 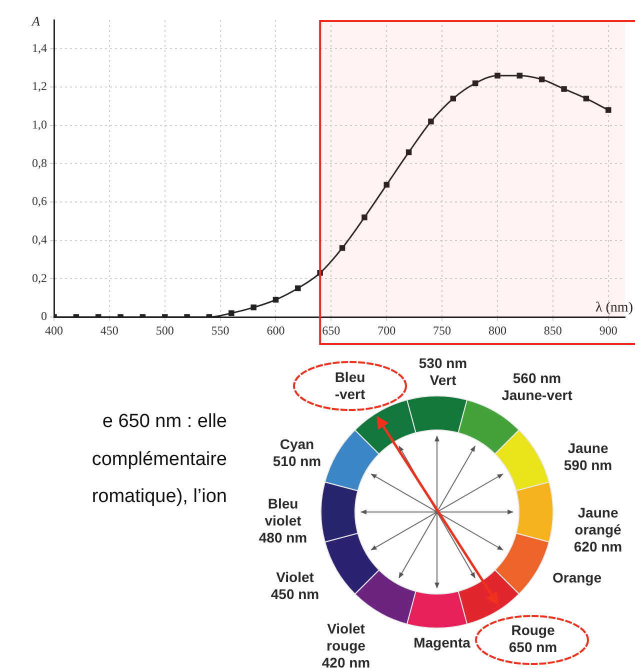 What do you see at coordinates (350, 386) in the screenshot?
I see `text: Bleu -vert` at bounding box center [350, 386].